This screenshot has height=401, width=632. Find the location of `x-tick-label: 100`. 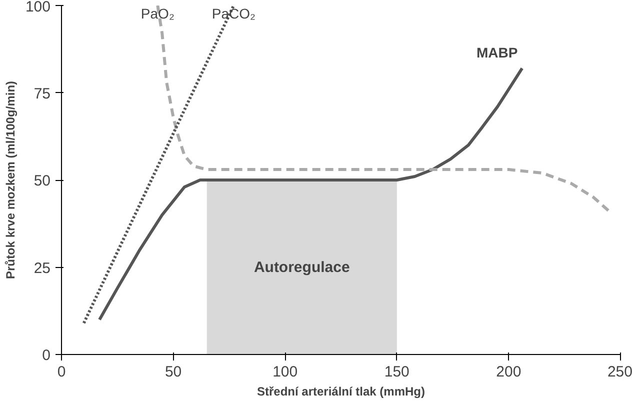

x-tick-label: 100 is located at coordinates (285, 372).